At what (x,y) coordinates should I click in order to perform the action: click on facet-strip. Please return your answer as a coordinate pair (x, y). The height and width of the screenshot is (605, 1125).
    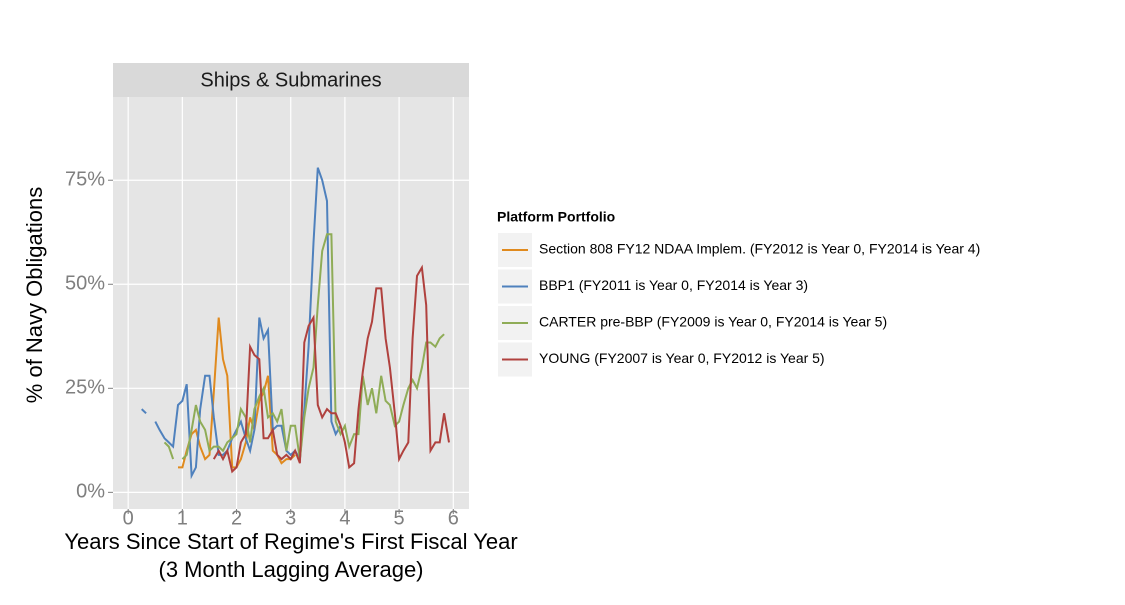
    Looking at the image, I should click on (291, 80).